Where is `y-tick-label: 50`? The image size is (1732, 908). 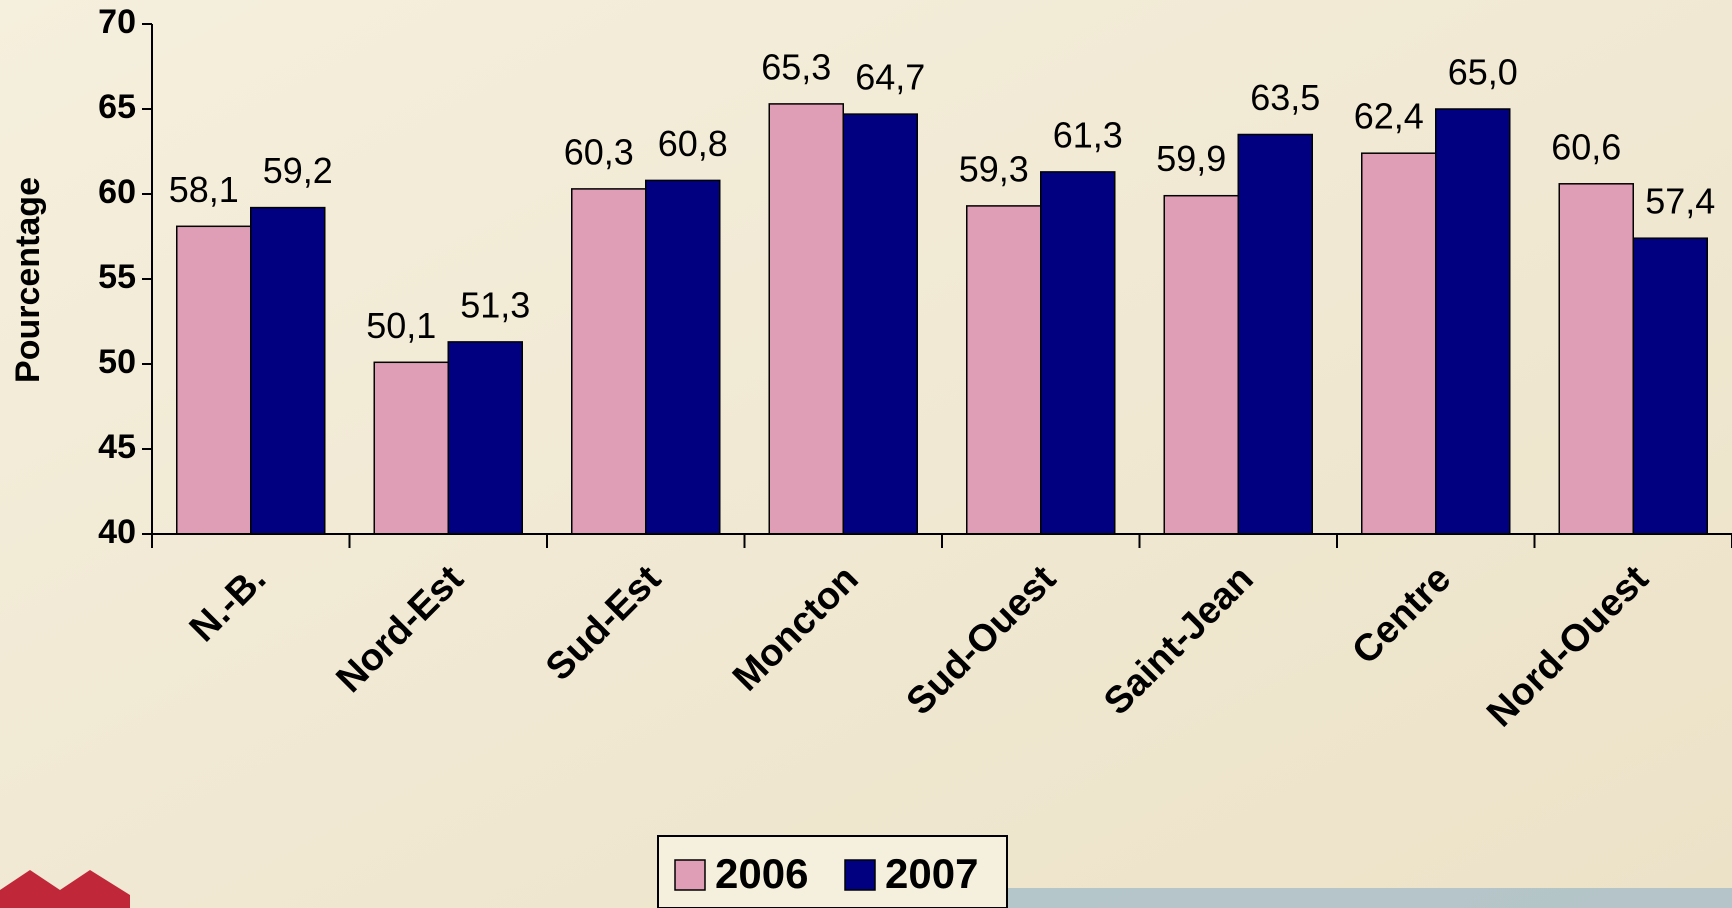 y-tick-label: 50 is located at coordinates (117, 362).